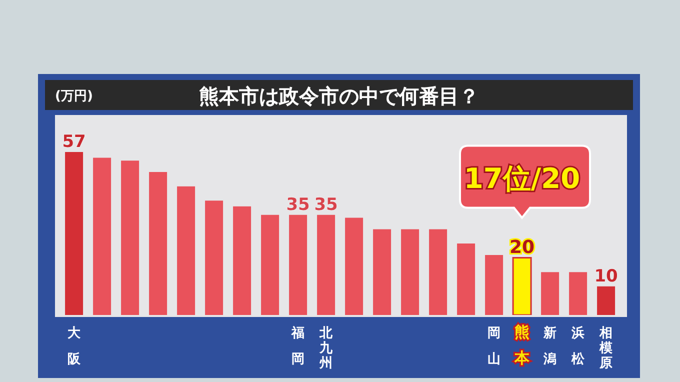  What do you see at coordinates (74, 142) in the screenshot?
I see `data-label: 57` at bounding box center [74, 142].